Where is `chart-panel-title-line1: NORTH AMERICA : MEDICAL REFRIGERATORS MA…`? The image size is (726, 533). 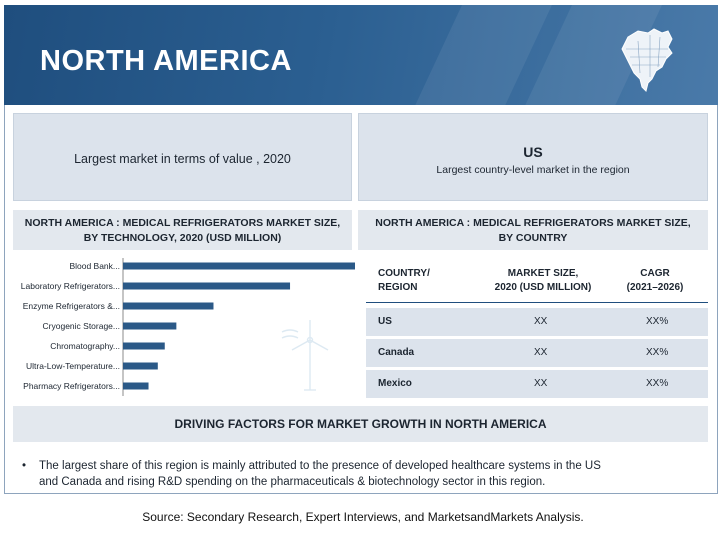
chart-panel-title-line1: NORTH AMERICA : MEDICAL REFRIGERATORS MA… is located at coordinates (182, 223).